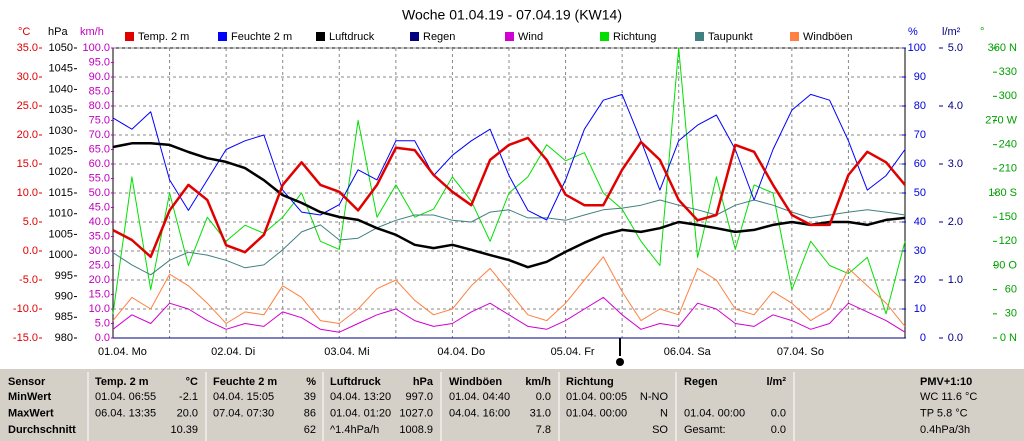  Describe the element at coordinates (61, 69) in the screenshot. I see `y-tick-label: 1045` at that location.